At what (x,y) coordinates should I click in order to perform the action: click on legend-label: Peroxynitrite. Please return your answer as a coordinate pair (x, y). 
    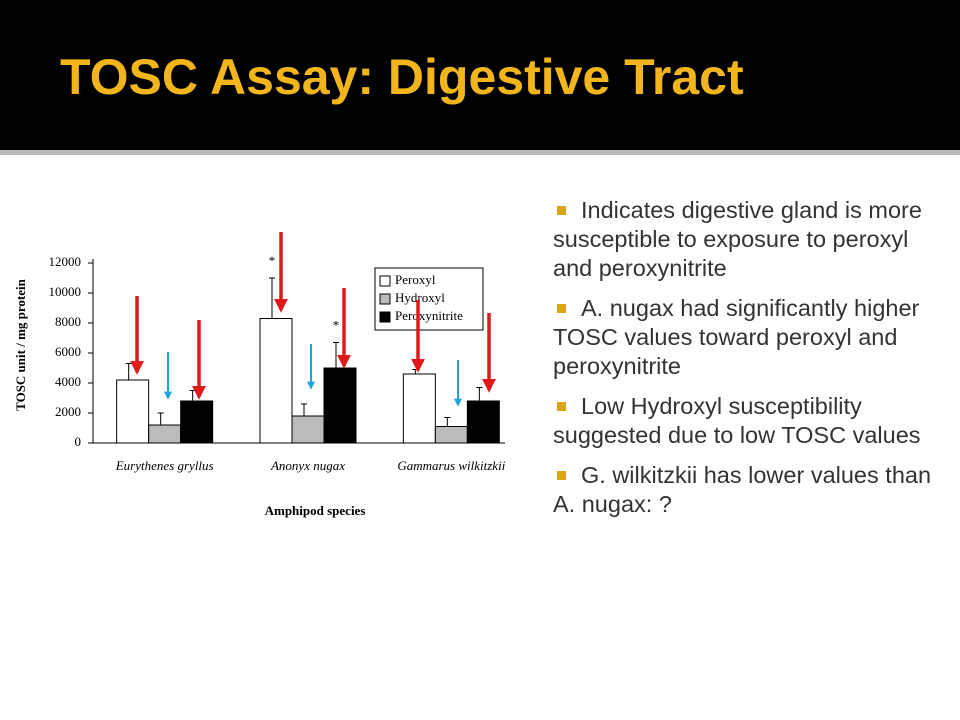
    Looking at the image, I should click on (429, 315).